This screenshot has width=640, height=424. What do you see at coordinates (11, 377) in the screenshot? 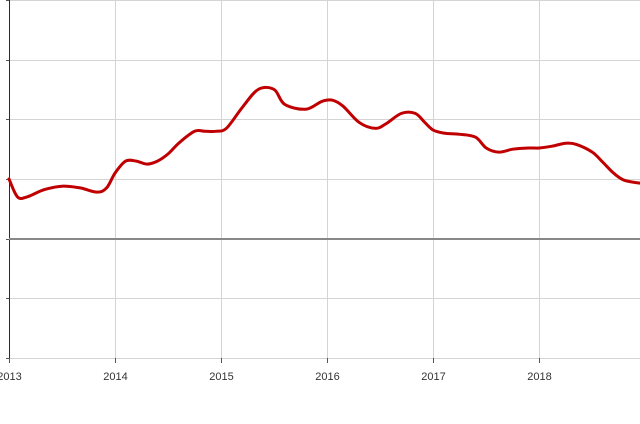
I see `x-tick-label: 2013` at bounding box center [11, 377].